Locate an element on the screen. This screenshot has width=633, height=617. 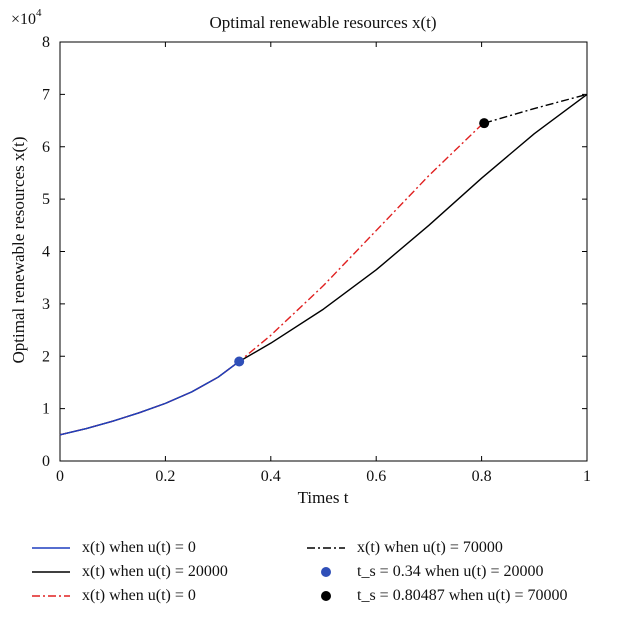
legend-item: t_s = 0.80487 when u(t) = 70000 is located at coordinates (436, 596).